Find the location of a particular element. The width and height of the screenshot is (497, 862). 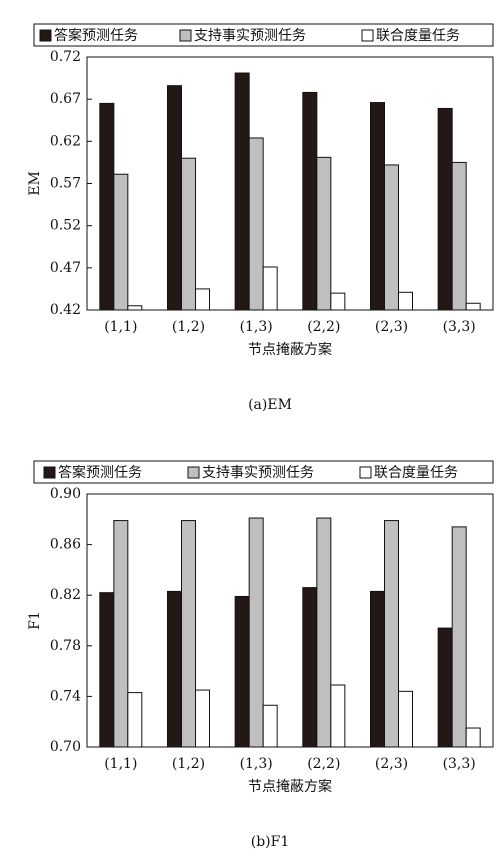

y-tick-label: 0.72 is located at coordinates (65, 57).